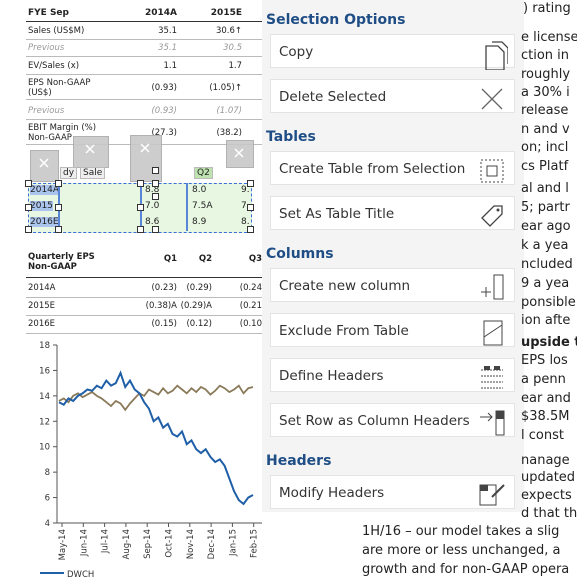 Image resolution: width=577 pixels, height=577 pixels. I want to click on document-text: a 30% i, so click(545, 92).